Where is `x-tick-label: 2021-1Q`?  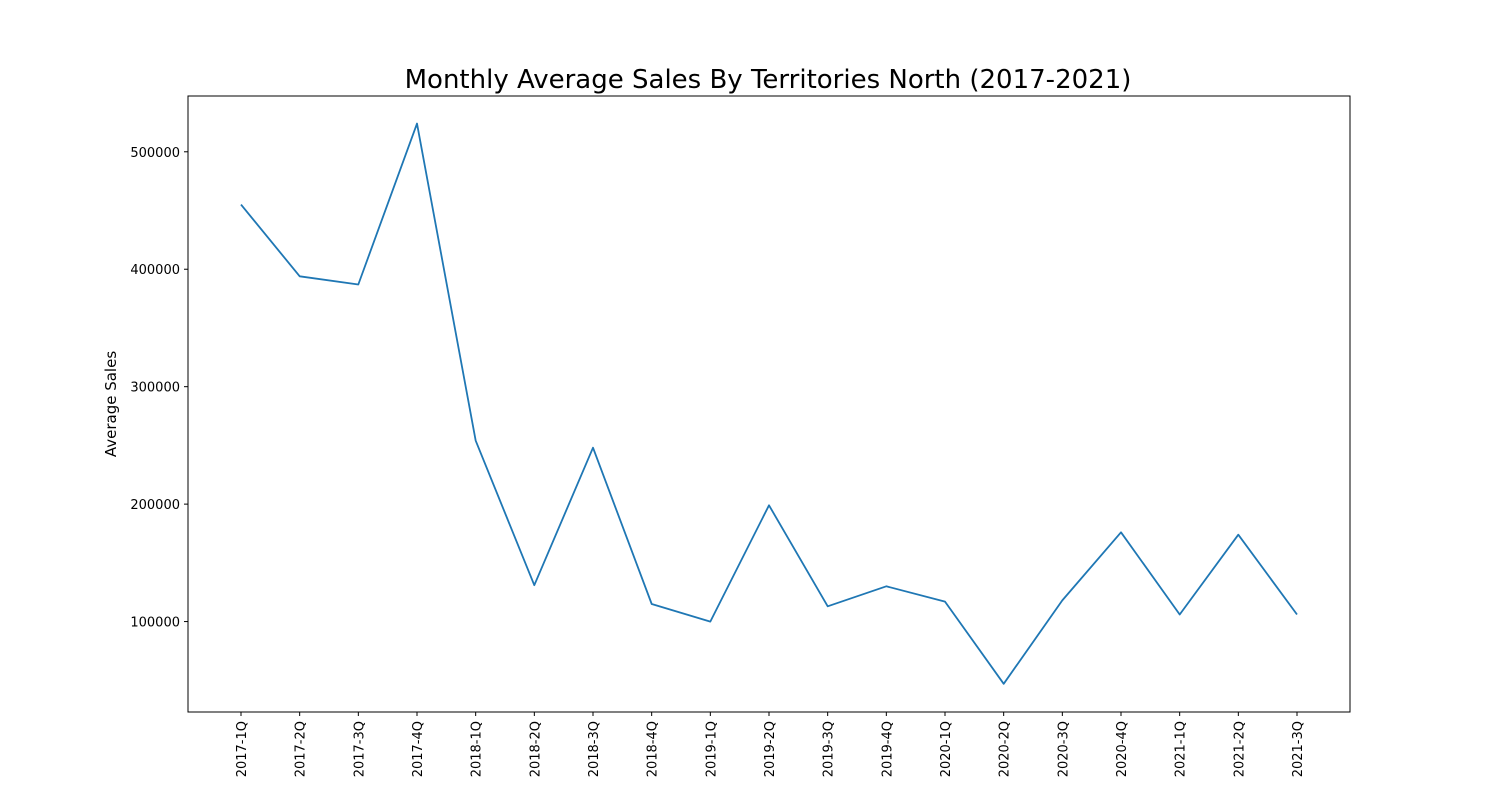 x-tick-label: 2021-1Q is located at coordinates (1181, 749).